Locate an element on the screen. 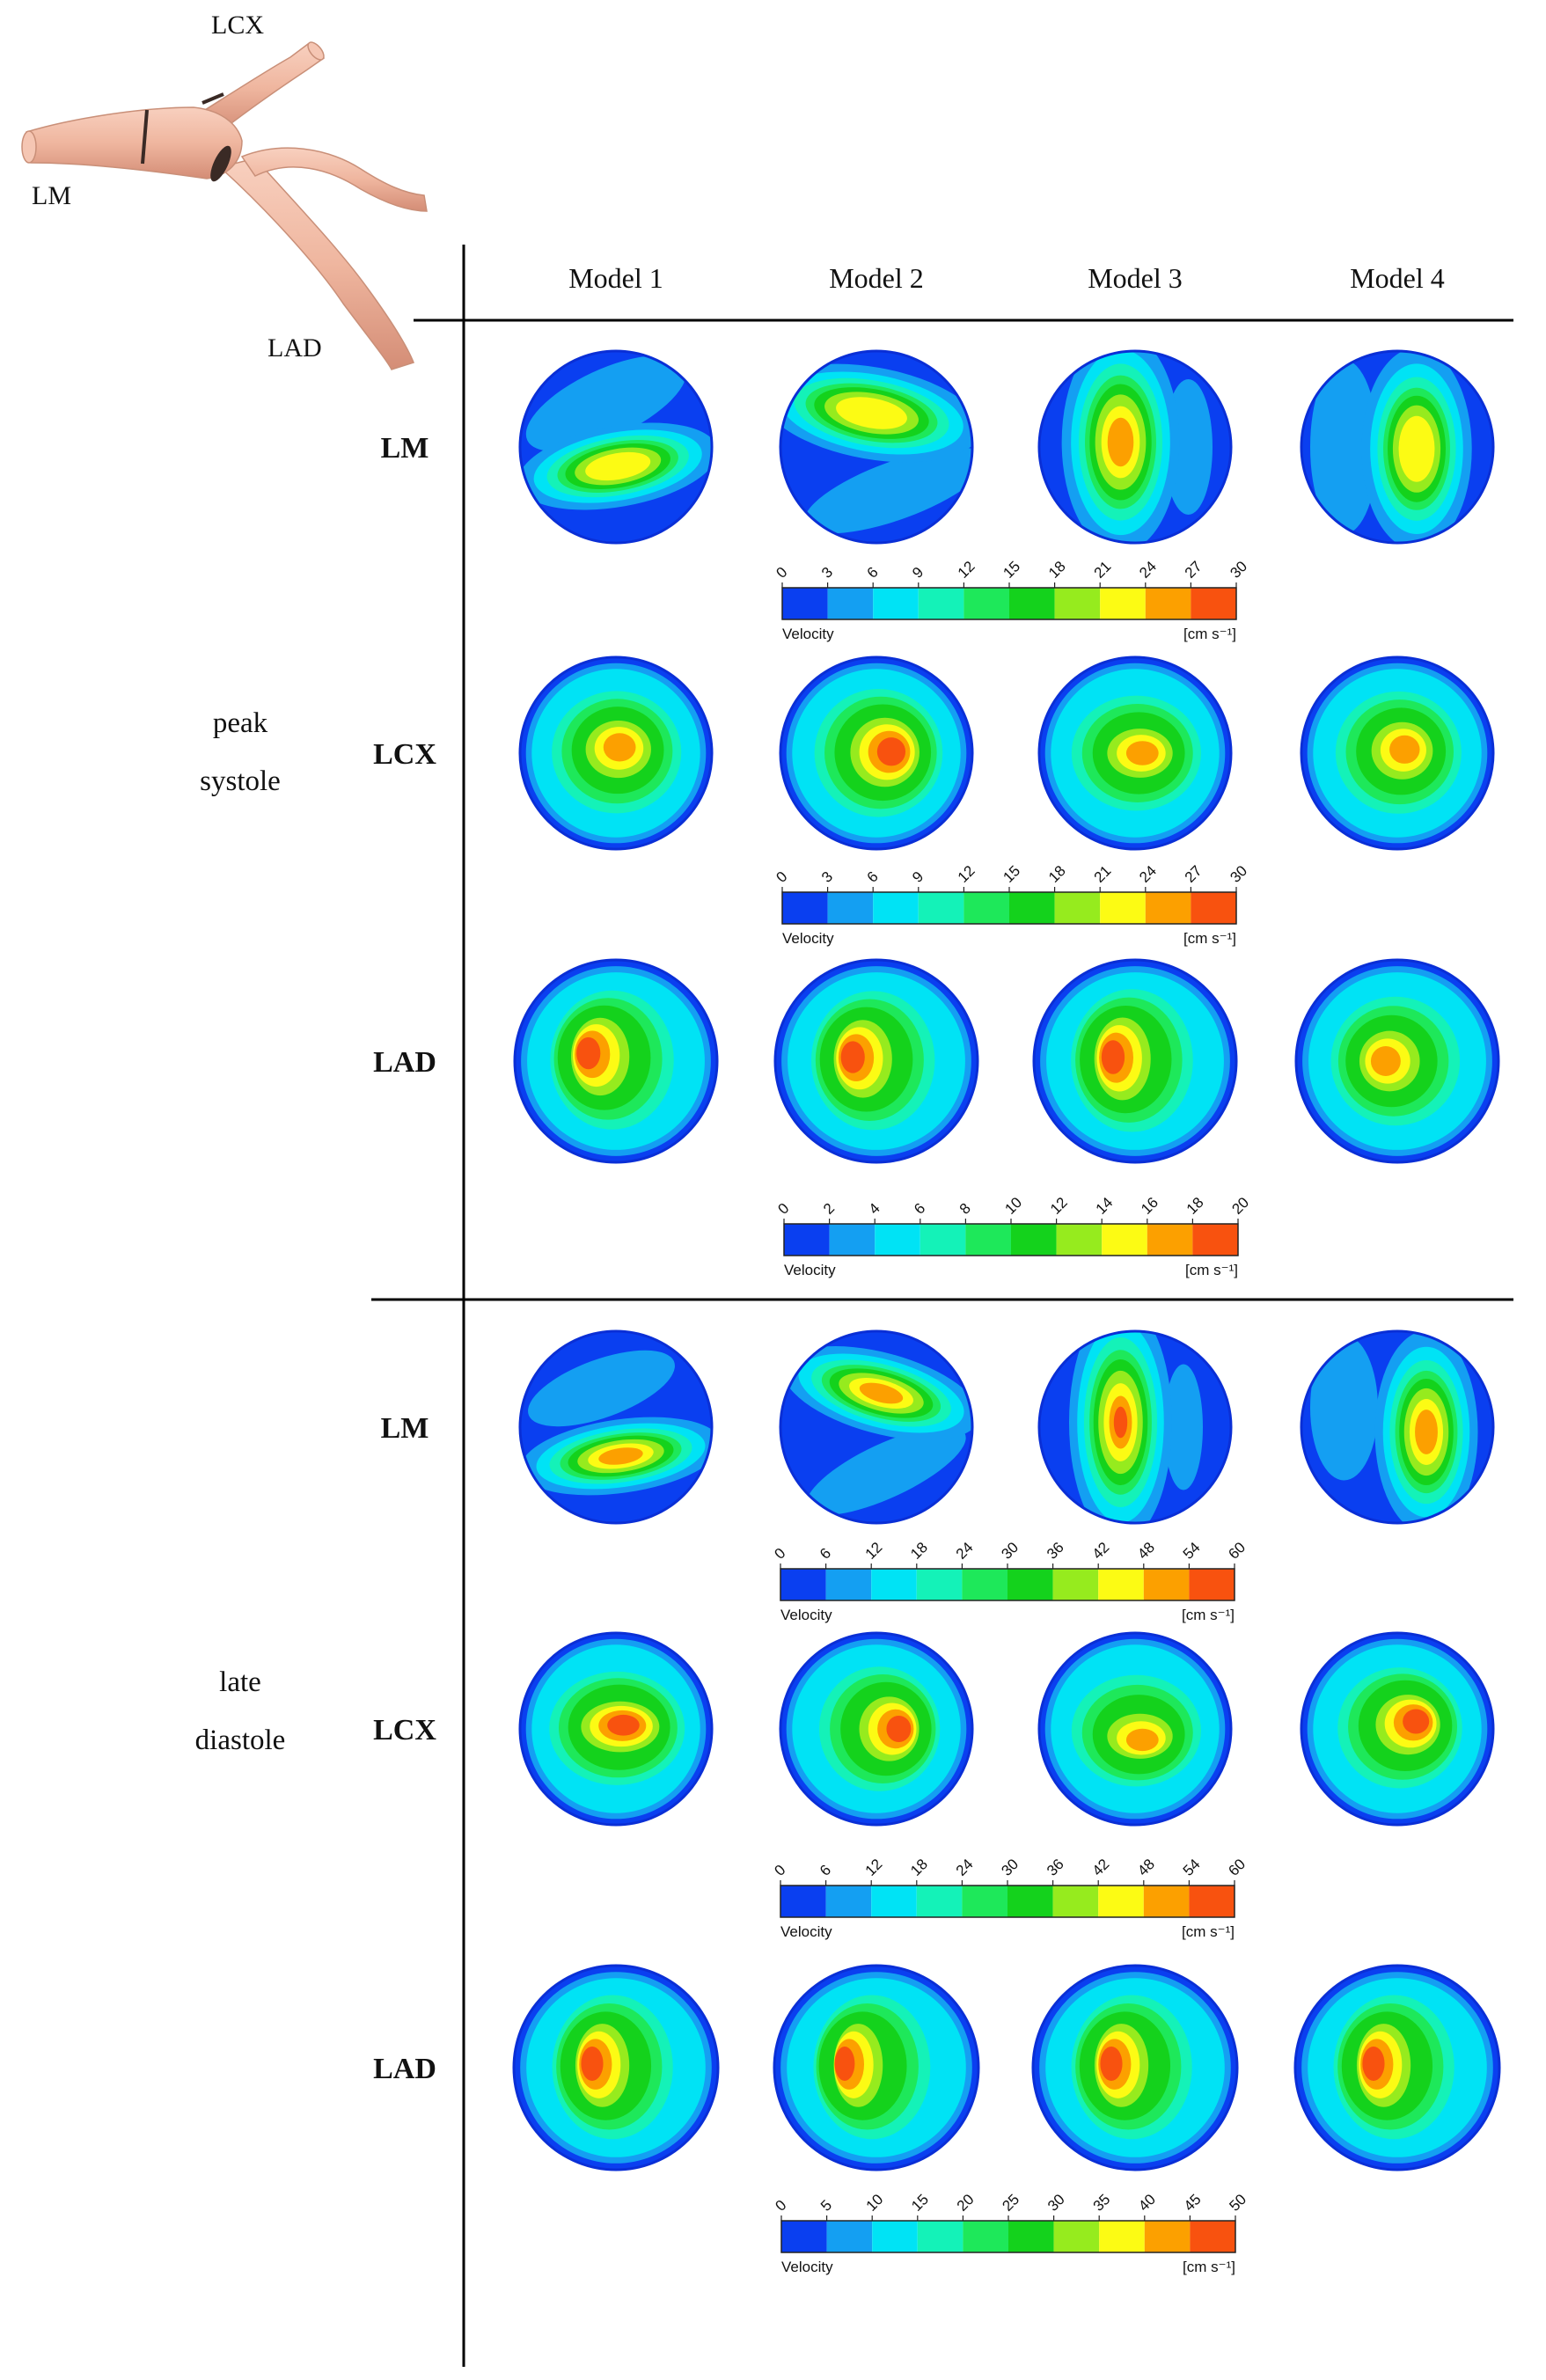 The width and height of the screenshot is (1546, 2380). anatomy-label-lcx: LCX is located at coordinates (237, 25).